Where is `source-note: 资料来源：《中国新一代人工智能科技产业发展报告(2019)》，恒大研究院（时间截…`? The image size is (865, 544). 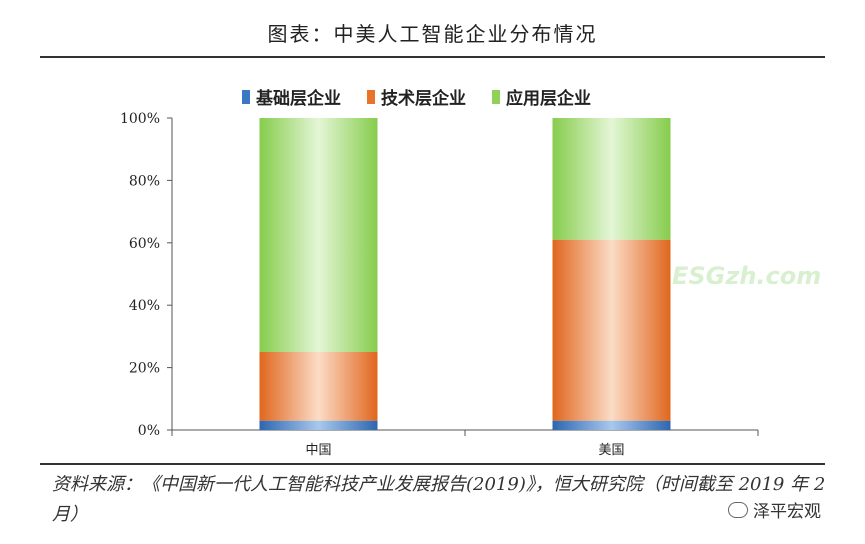 source-note: 资料来源：《中国新一代人工智能科技产业发展报告(2019)》，恒大研究院（时间截… is located at coordinates (439, 499).